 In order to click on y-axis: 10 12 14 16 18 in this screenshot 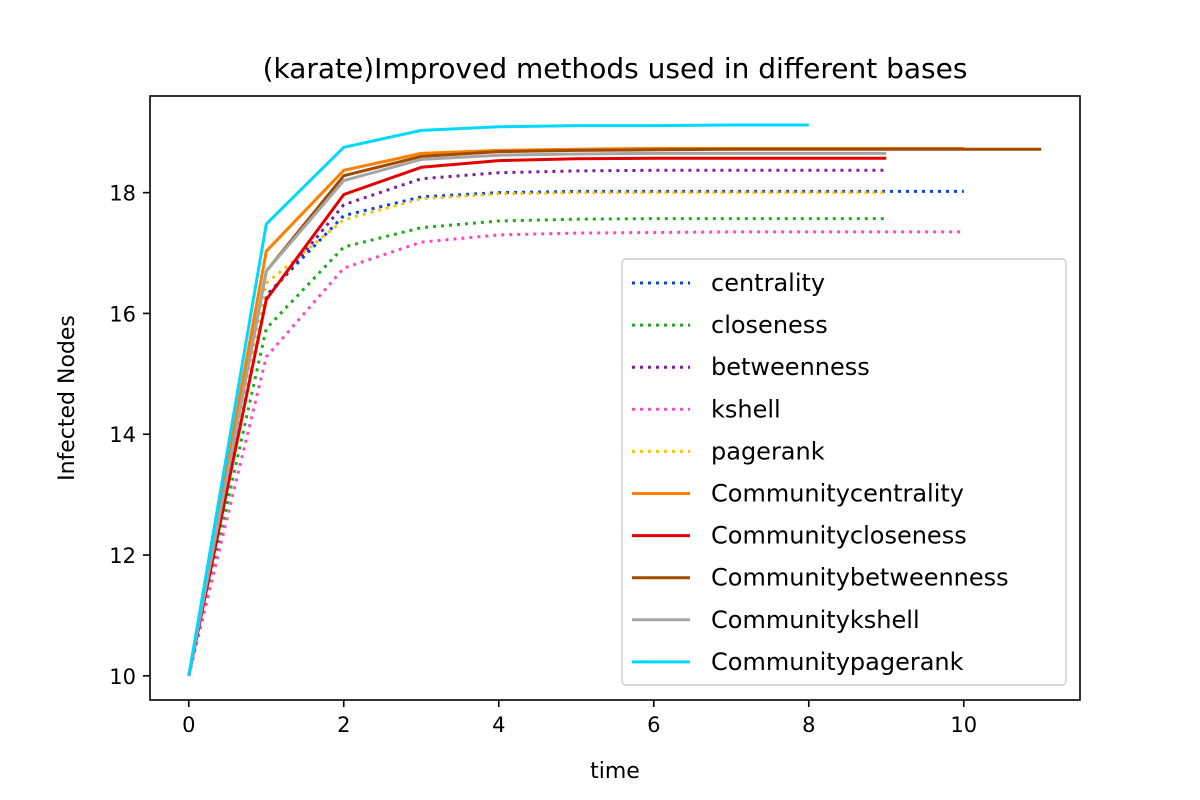, I will do `click(129, 435)`.